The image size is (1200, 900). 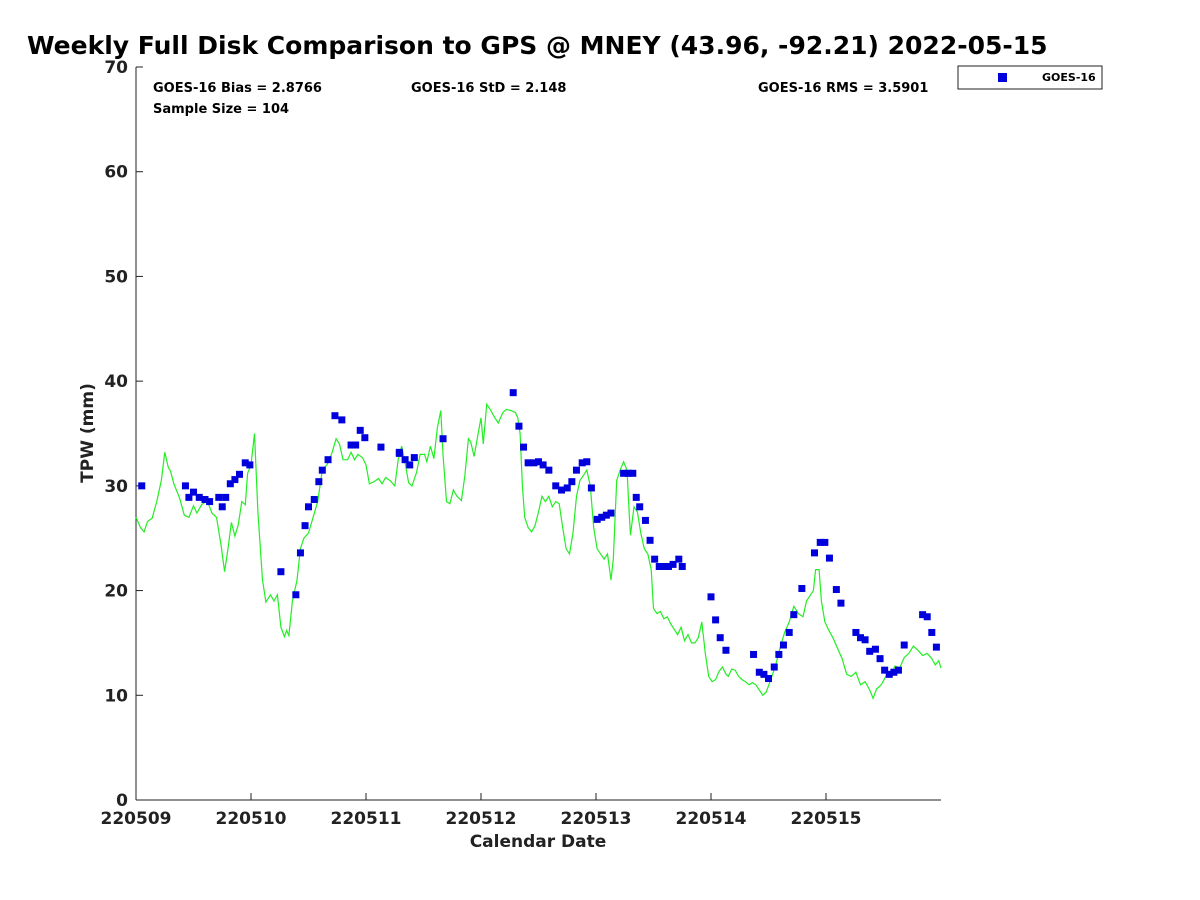 What do you see at coordinates (88, 433) in the screenshot?
I see `y-axis-label: TPW (mm)` at bounding box center [88, 433].